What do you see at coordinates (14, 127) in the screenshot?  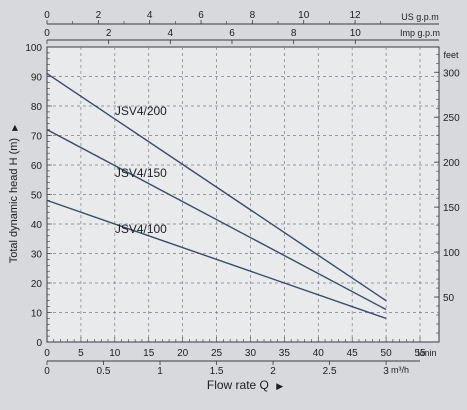 I see `arrow-up-icon: ▶` at bounding box center [14, 127].